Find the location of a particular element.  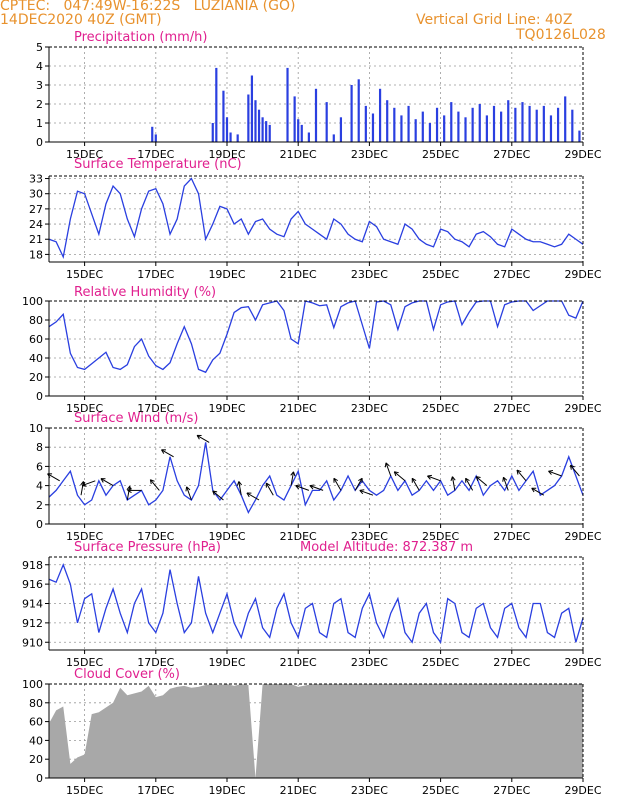

y-tick-label: 80 is located at coordinates (36, 703).